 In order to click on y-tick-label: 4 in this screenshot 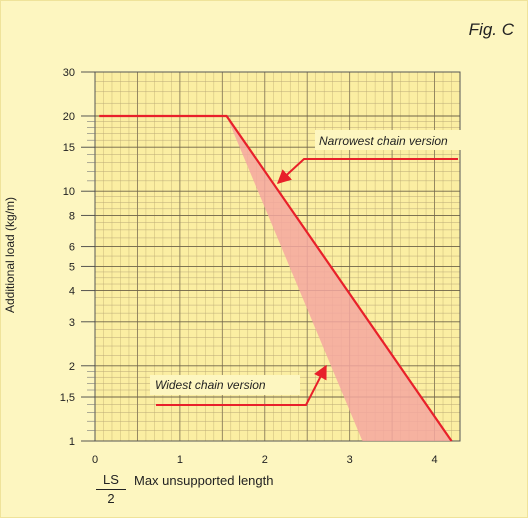, I will do `click(72, 292)`.